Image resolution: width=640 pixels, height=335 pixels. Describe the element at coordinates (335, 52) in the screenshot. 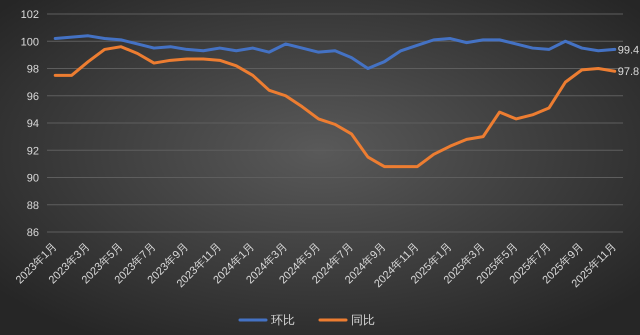

I see `line-series` at that location.